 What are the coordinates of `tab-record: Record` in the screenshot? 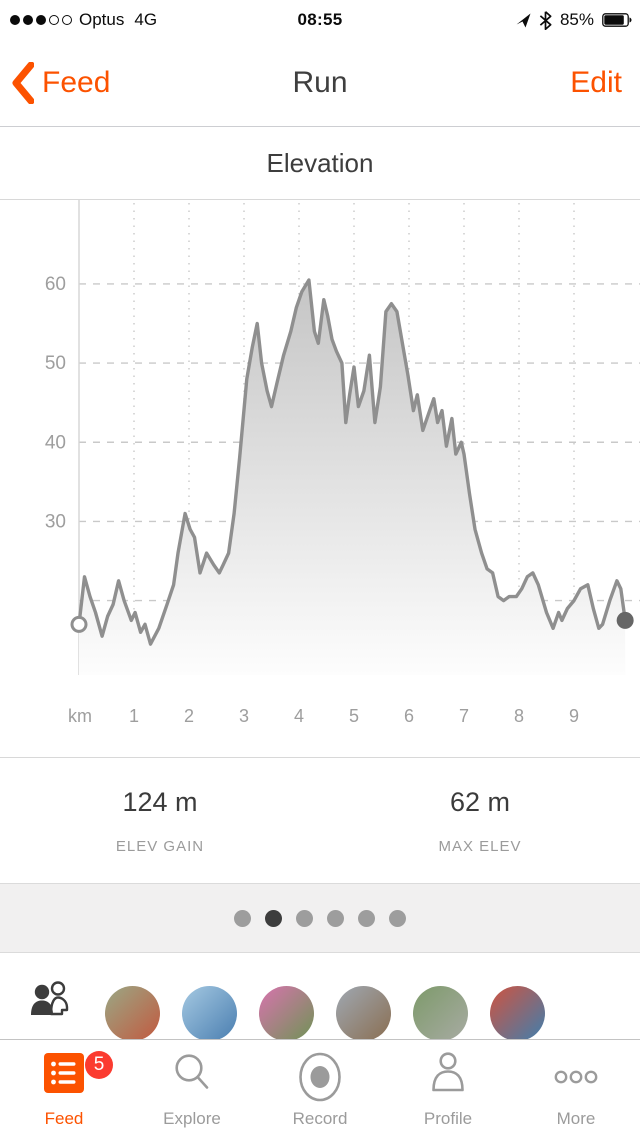 It's located at (320, 1088).